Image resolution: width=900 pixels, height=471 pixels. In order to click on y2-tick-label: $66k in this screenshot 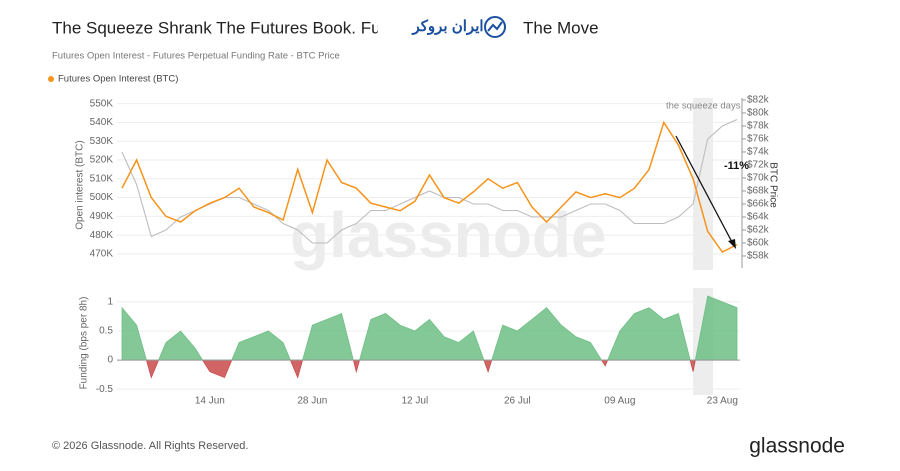, I will do `click(758, 204)`.